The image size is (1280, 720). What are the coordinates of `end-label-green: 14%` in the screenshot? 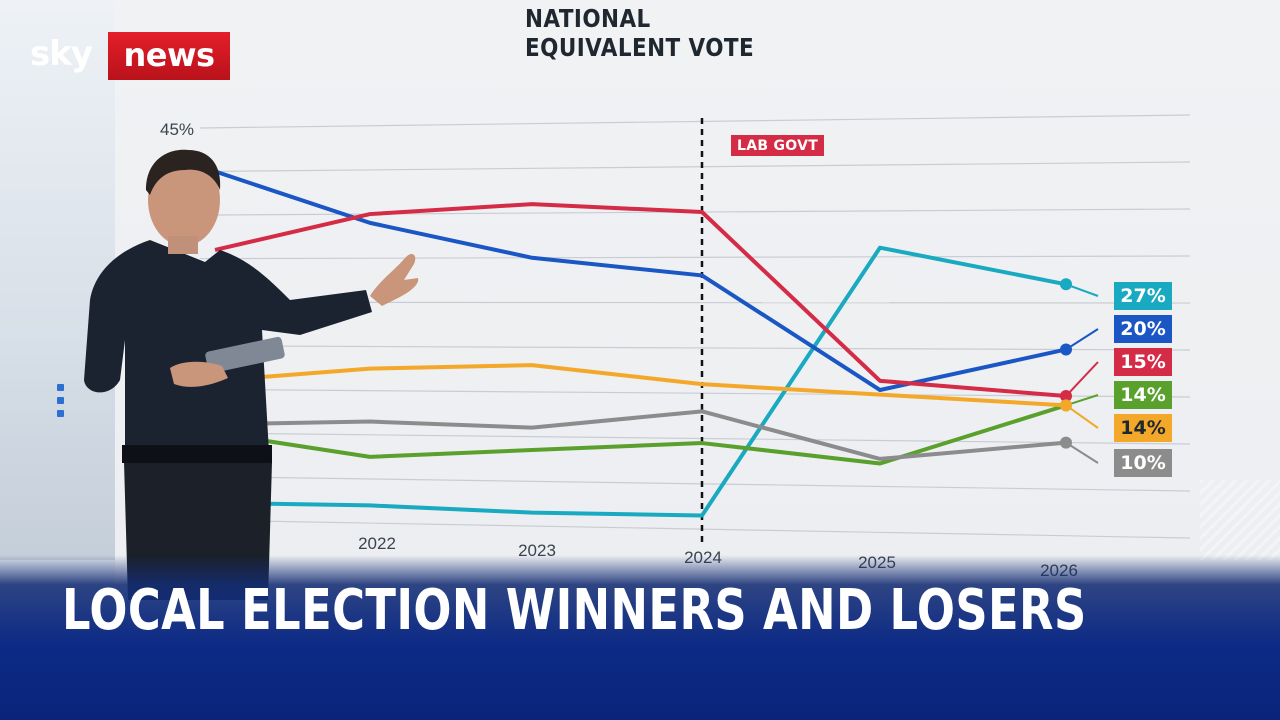 It's located at (1143, 395).